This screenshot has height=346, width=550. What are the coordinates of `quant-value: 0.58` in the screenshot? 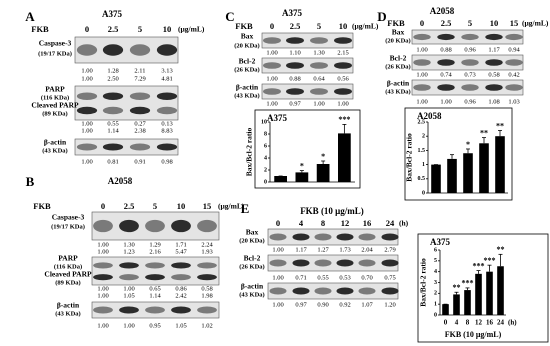 It's located at (493, 74).